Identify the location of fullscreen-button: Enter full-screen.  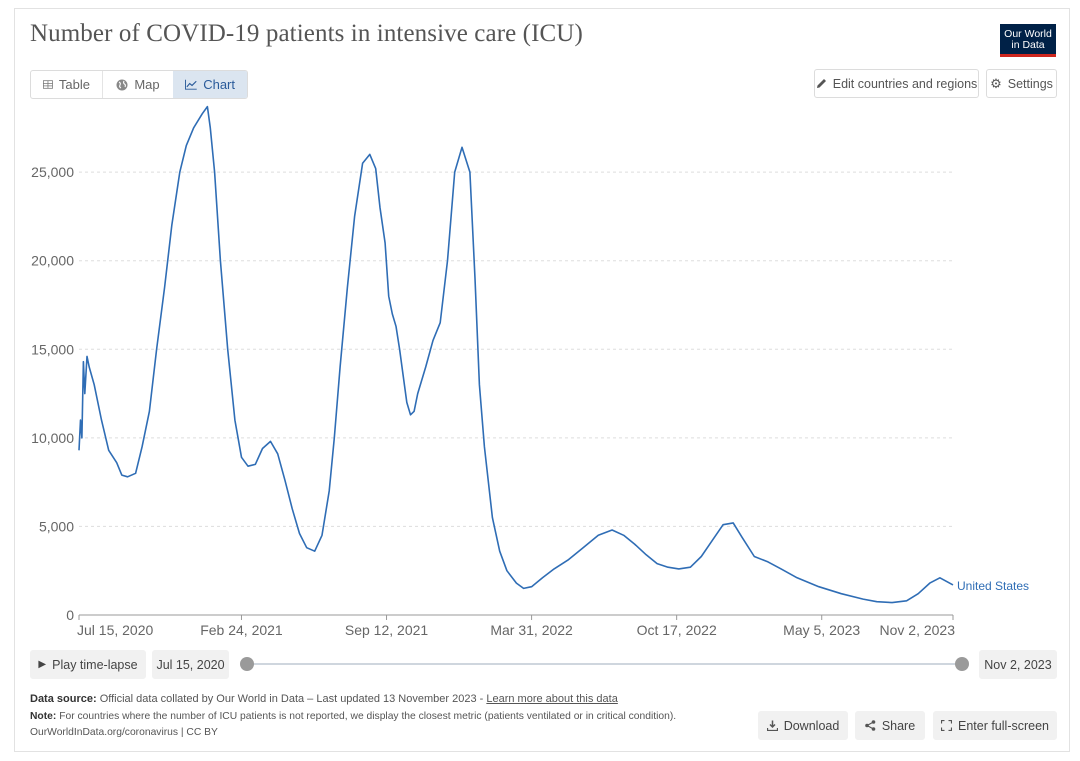
(995, 725).